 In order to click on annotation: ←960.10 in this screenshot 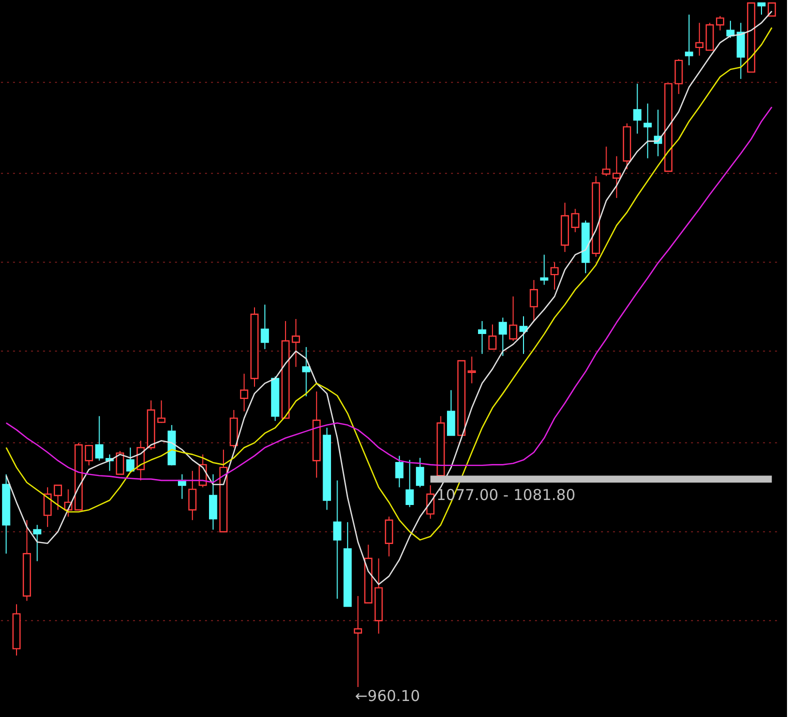, I will do `click(387, 696)`.